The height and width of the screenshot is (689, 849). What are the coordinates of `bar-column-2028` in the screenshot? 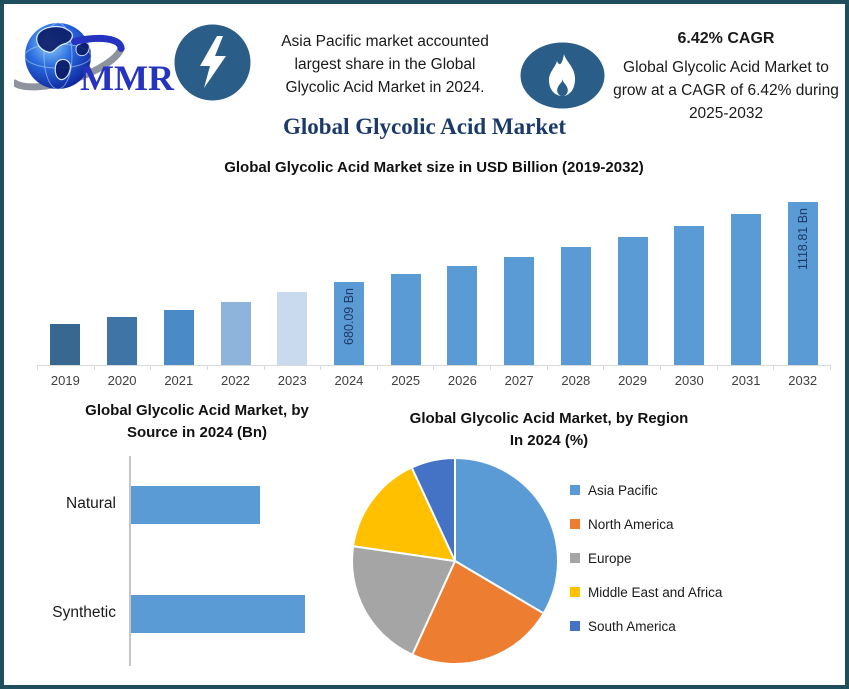 It's located at (575, 306).